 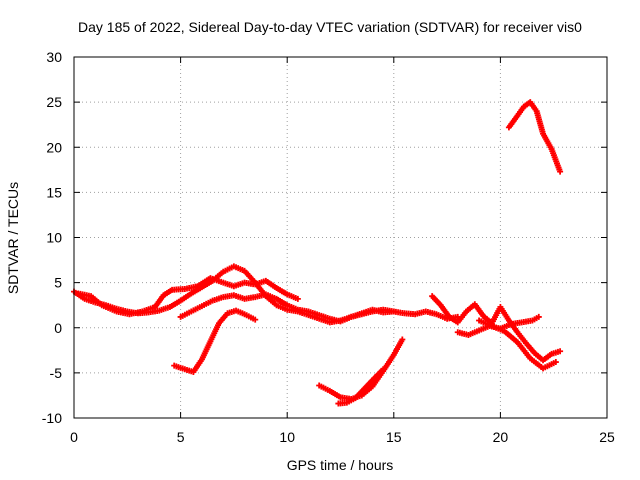 What do you see at coordinates (54, 238) in the screenshot?
I see `y-tick-label: 10` at bounding box center [54, 238].